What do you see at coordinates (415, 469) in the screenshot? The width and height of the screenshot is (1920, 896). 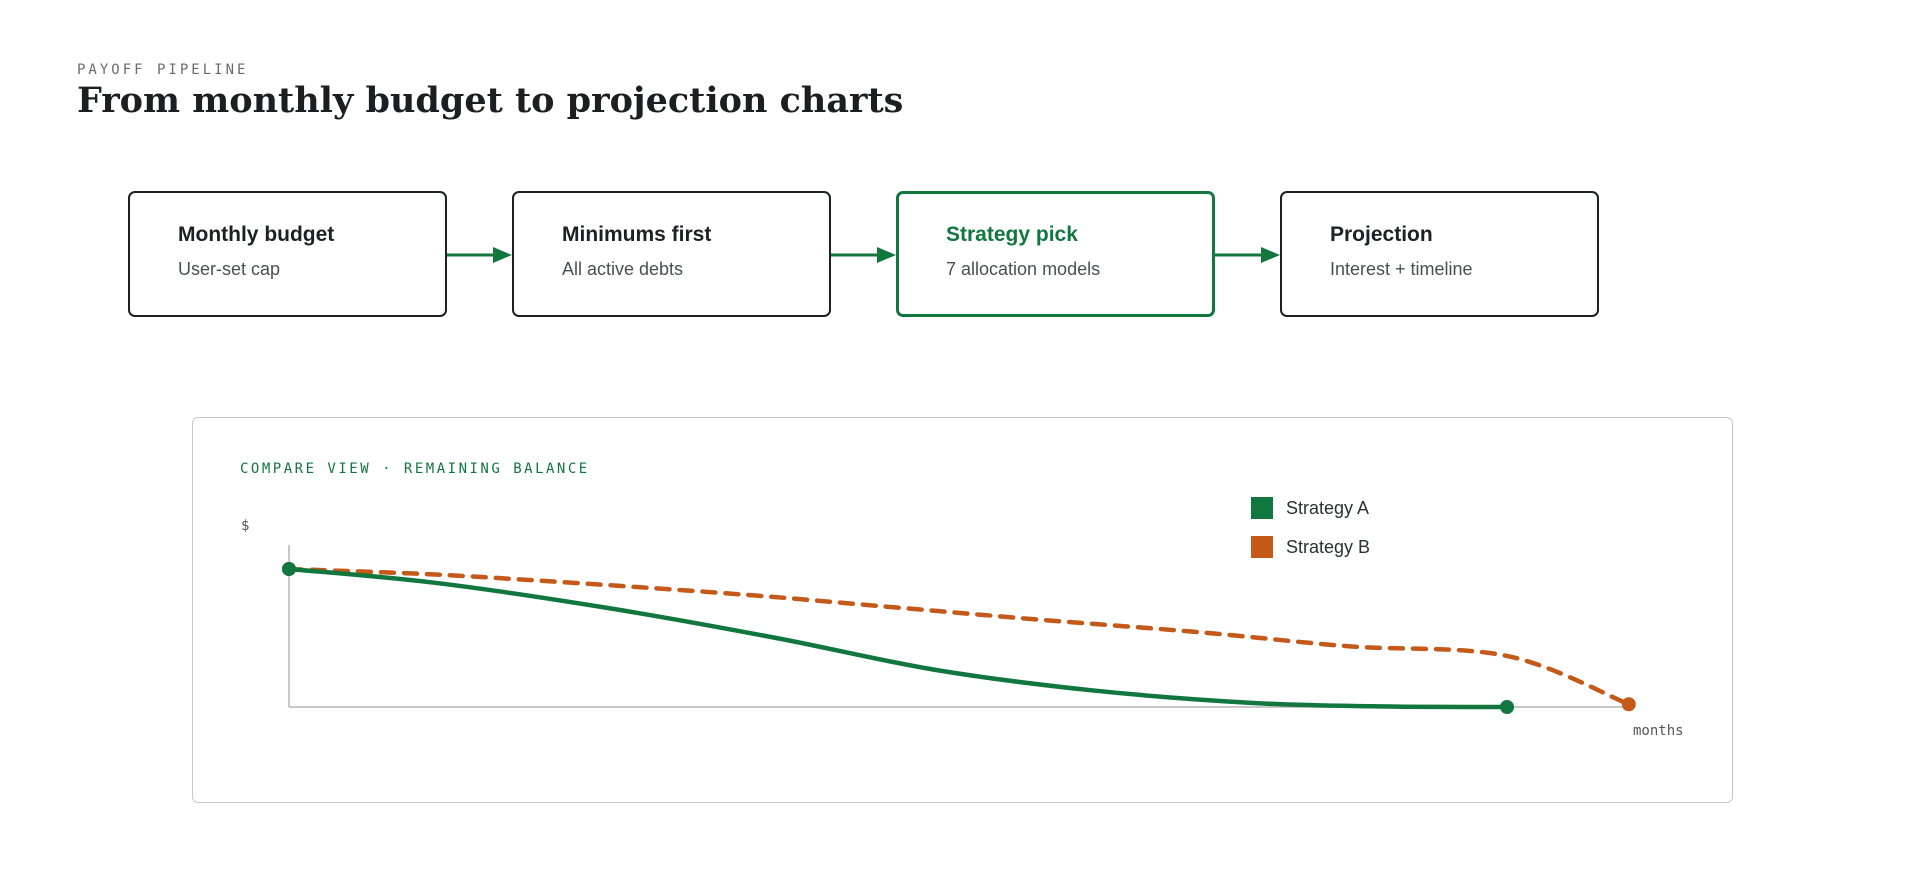 I see `panel-label: COMPARE VIEW · REMAINING BALANCE` at bounding box center [415, 469].